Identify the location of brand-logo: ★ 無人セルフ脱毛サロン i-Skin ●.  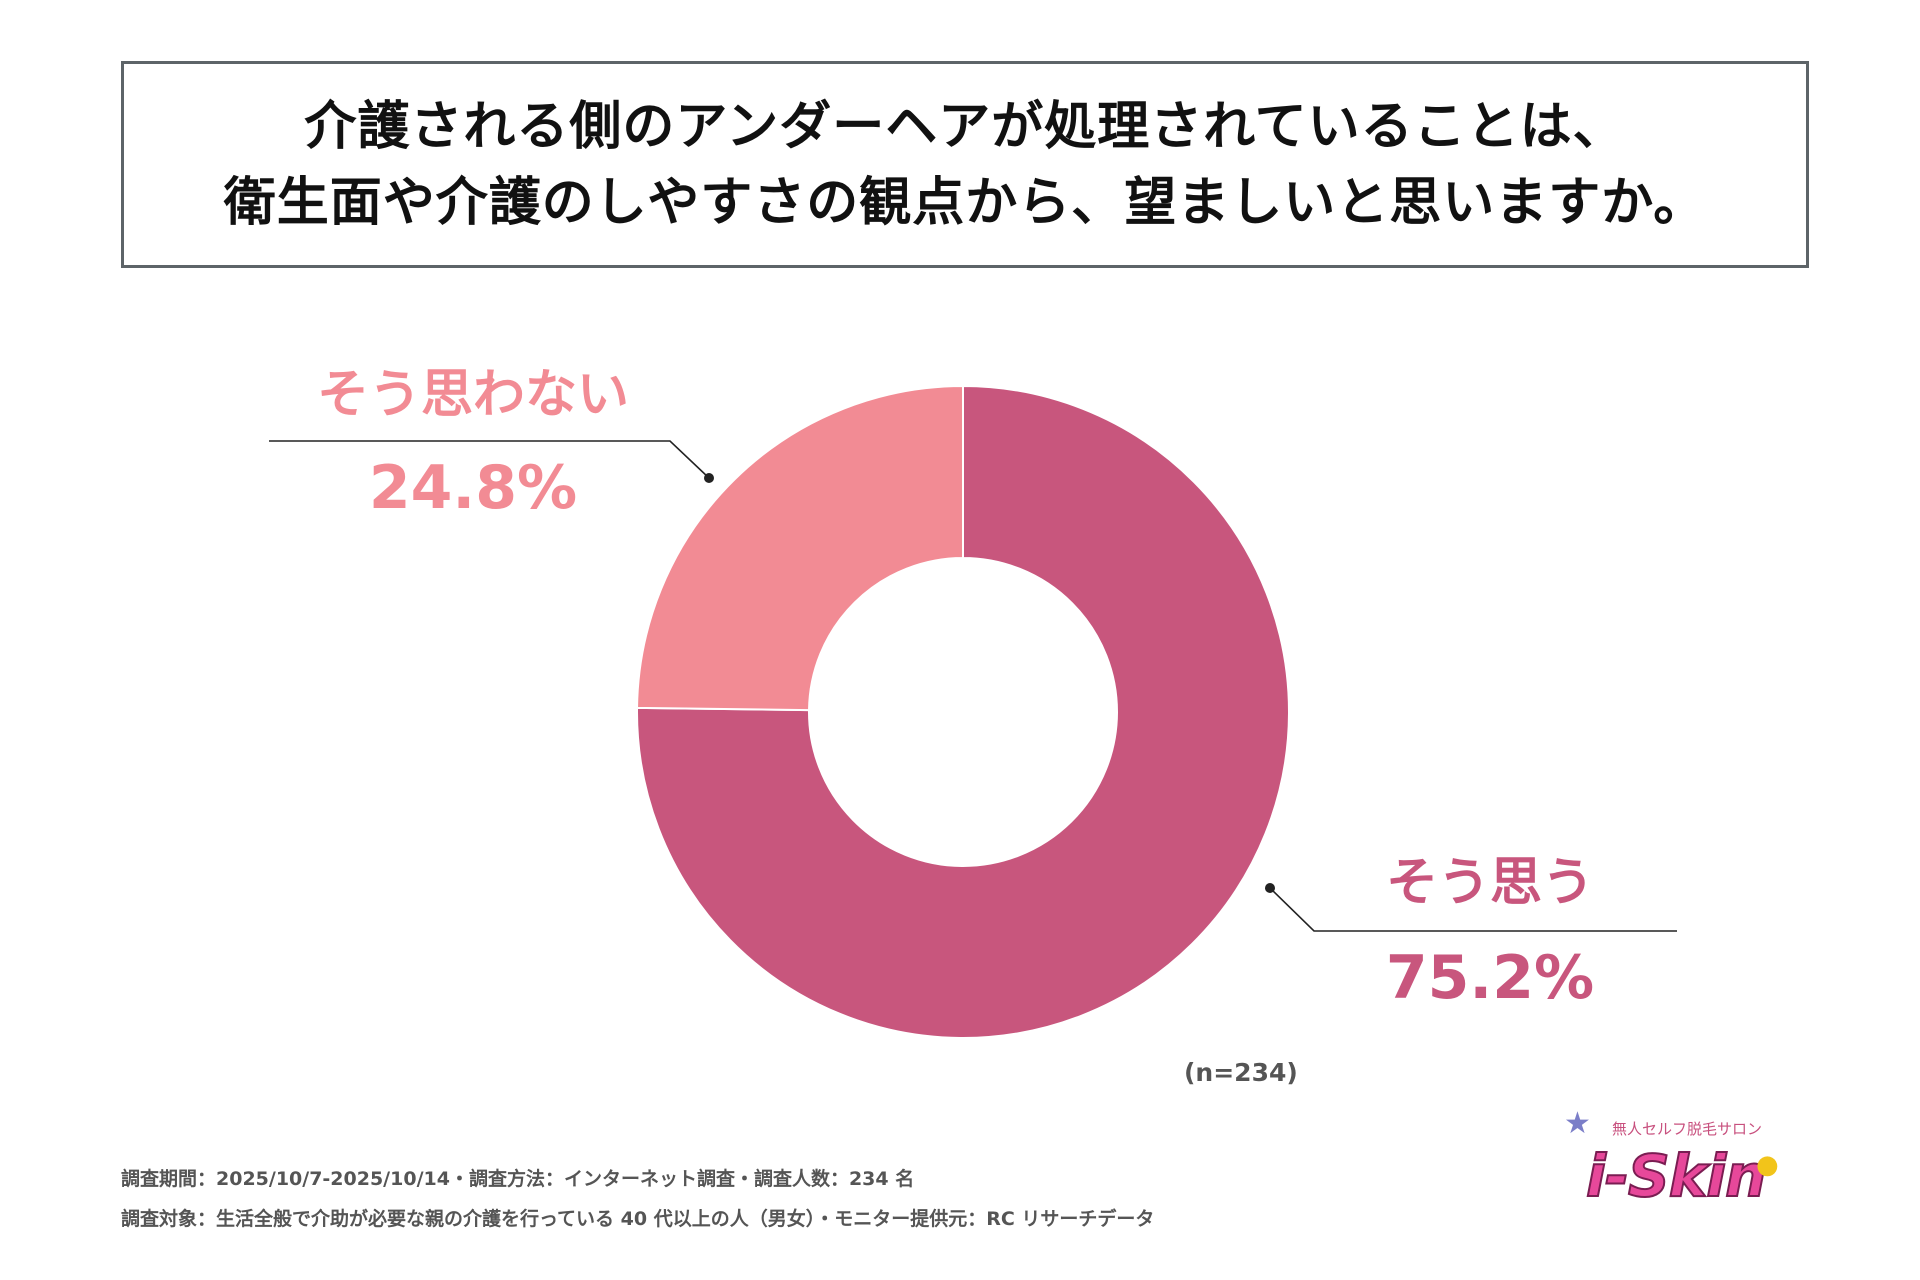
(1680, 1165).